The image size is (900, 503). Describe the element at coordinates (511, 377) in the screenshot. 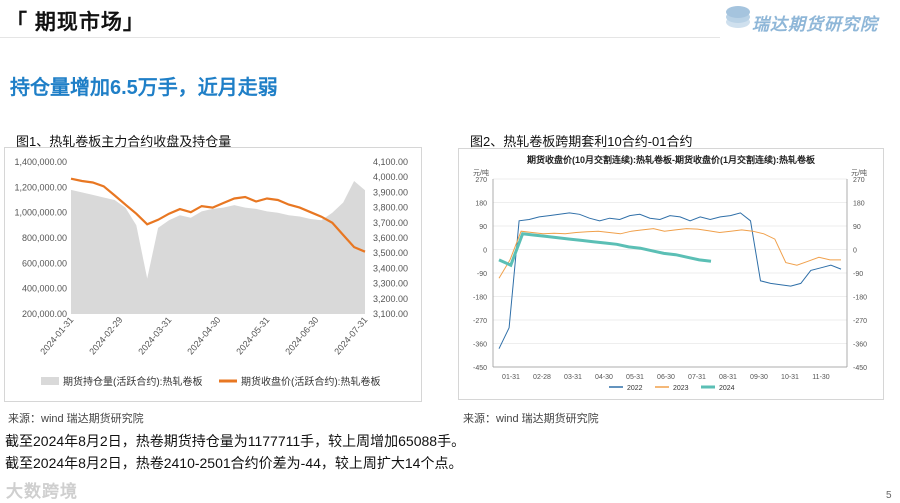

I see `chart2-x-tick: 01-31` at that location.